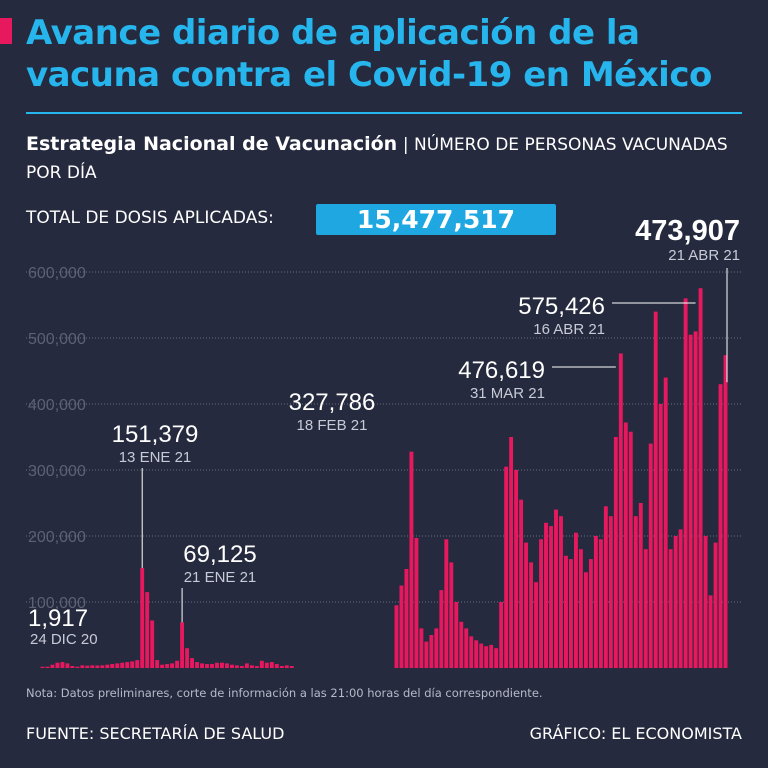 The width and height of the screenshot is (768, 768). What do you see at coordinates (64, 639) in the screenshot?
I see `annotation-date: 24 DIC 20` at bounding box center [64, 639].